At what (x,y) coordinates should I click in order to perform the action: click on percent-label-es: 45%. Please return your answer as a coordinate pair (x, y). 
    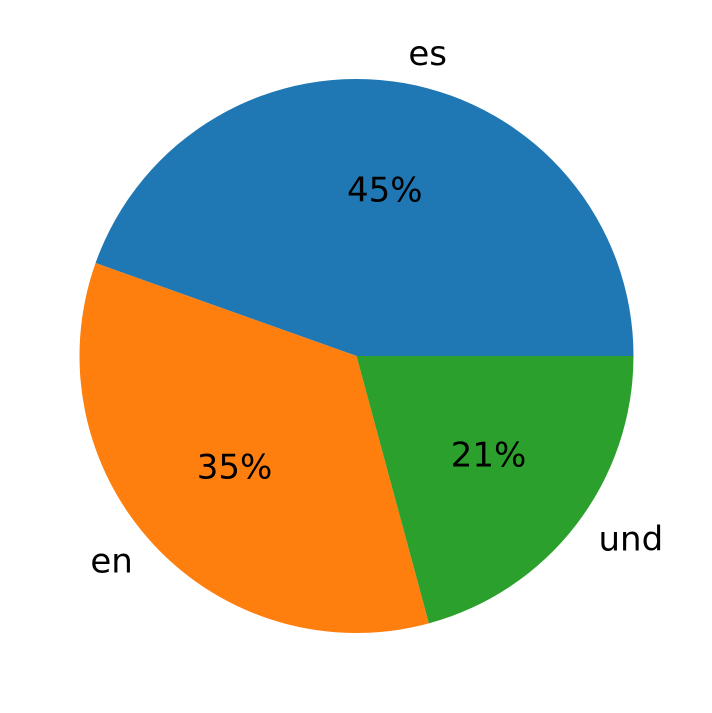
    Looking at the image, I should click on (385, 191).